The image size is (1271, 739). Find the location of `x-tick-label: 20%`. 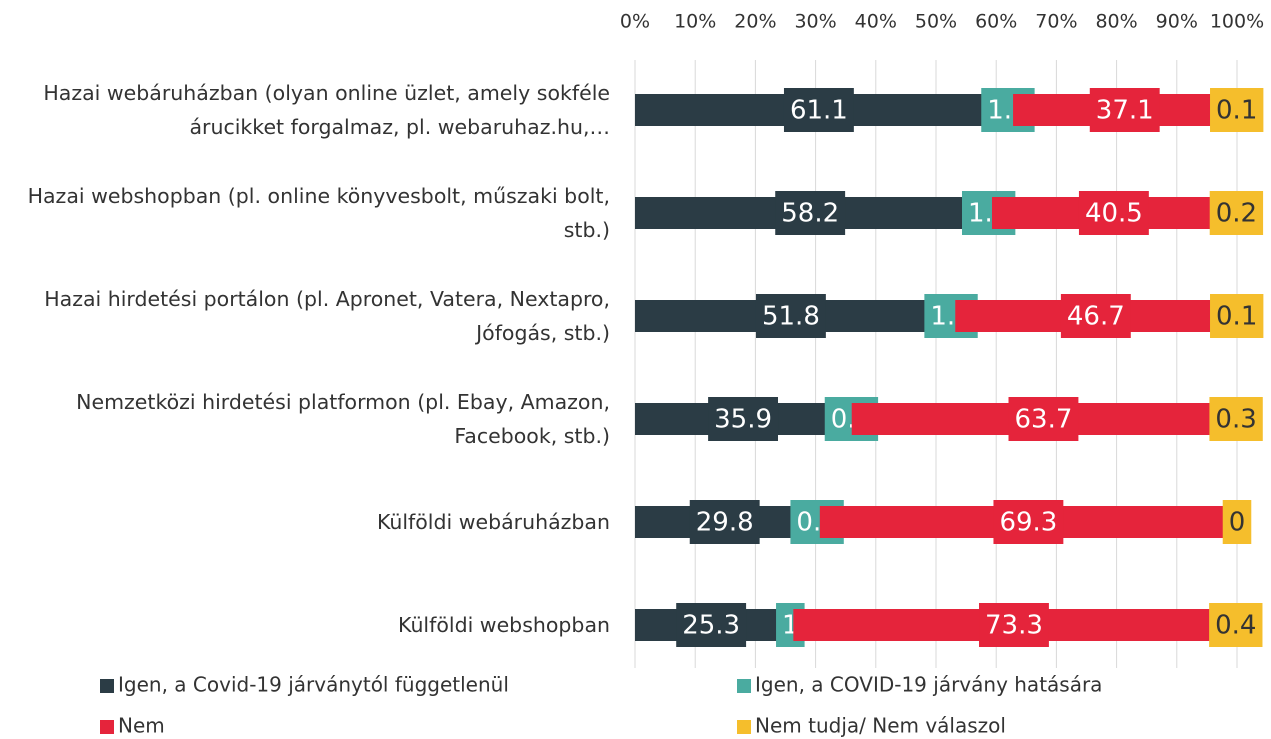

x-tick-label: 20% is located at coordinates (755, 22).